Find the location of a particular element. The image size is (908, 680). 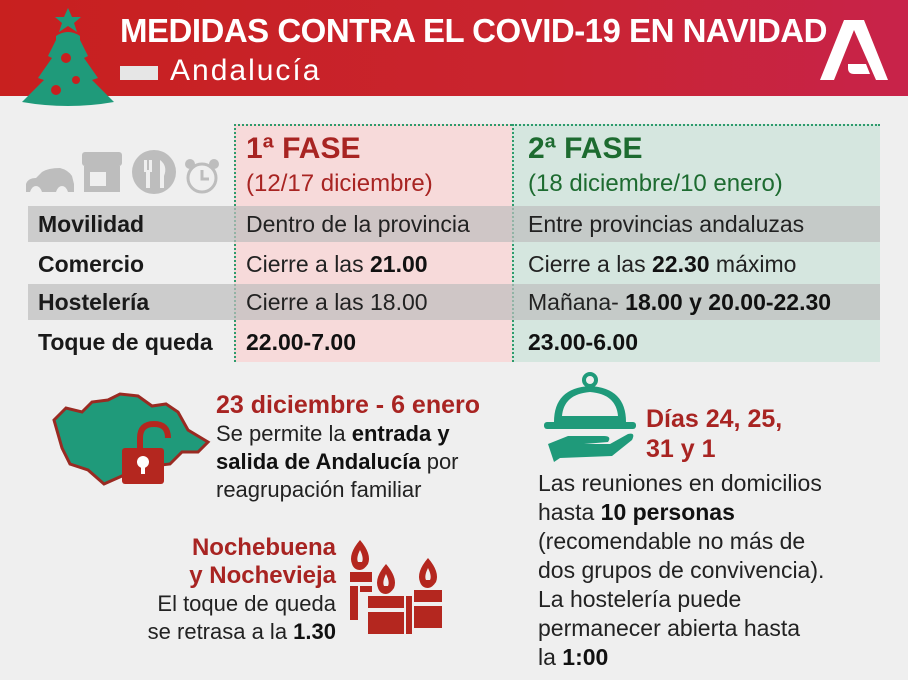

cell-movilidad-phase2: Entre provincias andaluzas is located at coordinates (666, 224).